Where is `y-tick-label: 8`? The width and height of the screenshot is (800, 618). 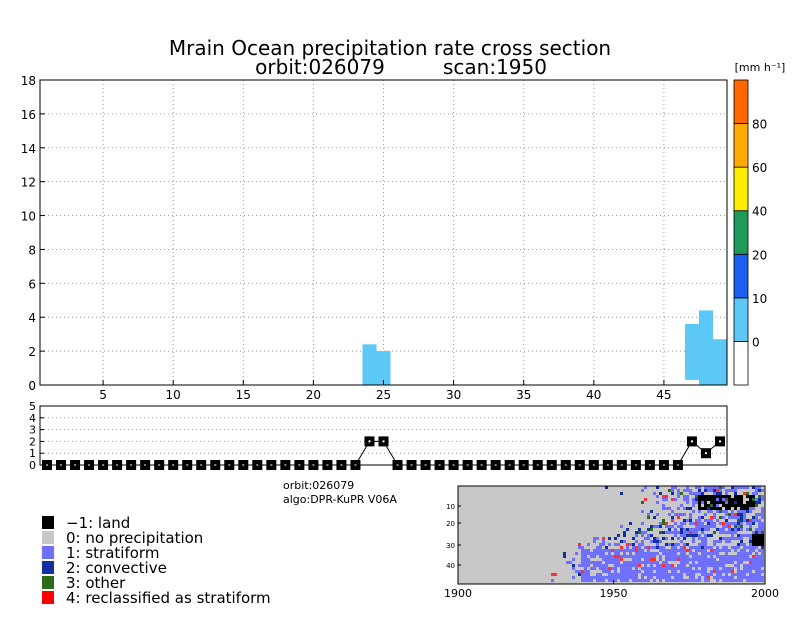 y-tick-label: 8 is located at coordinates (32, 250).